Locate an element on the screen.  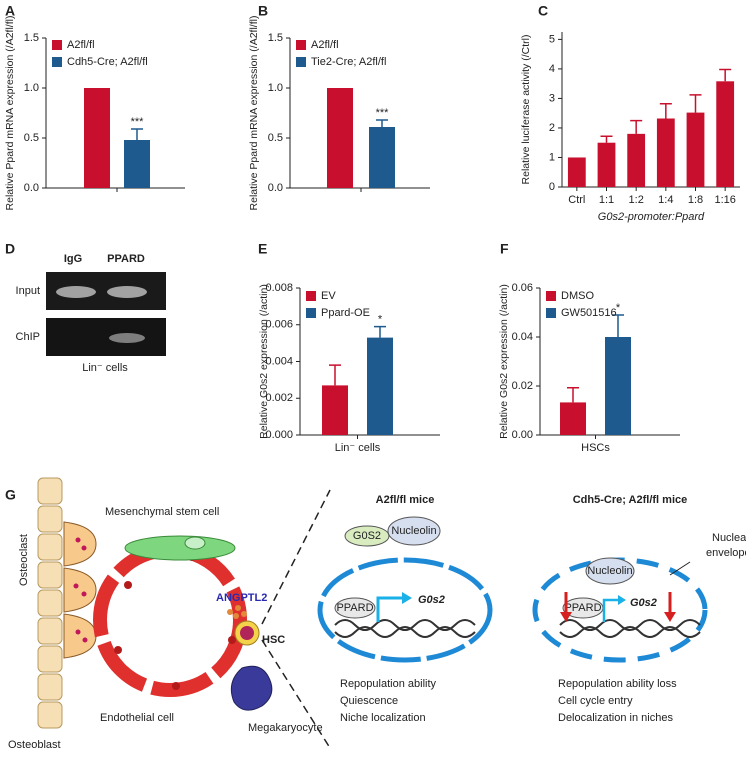
label: ANGPTL2 is located at coordinates (241, 598).